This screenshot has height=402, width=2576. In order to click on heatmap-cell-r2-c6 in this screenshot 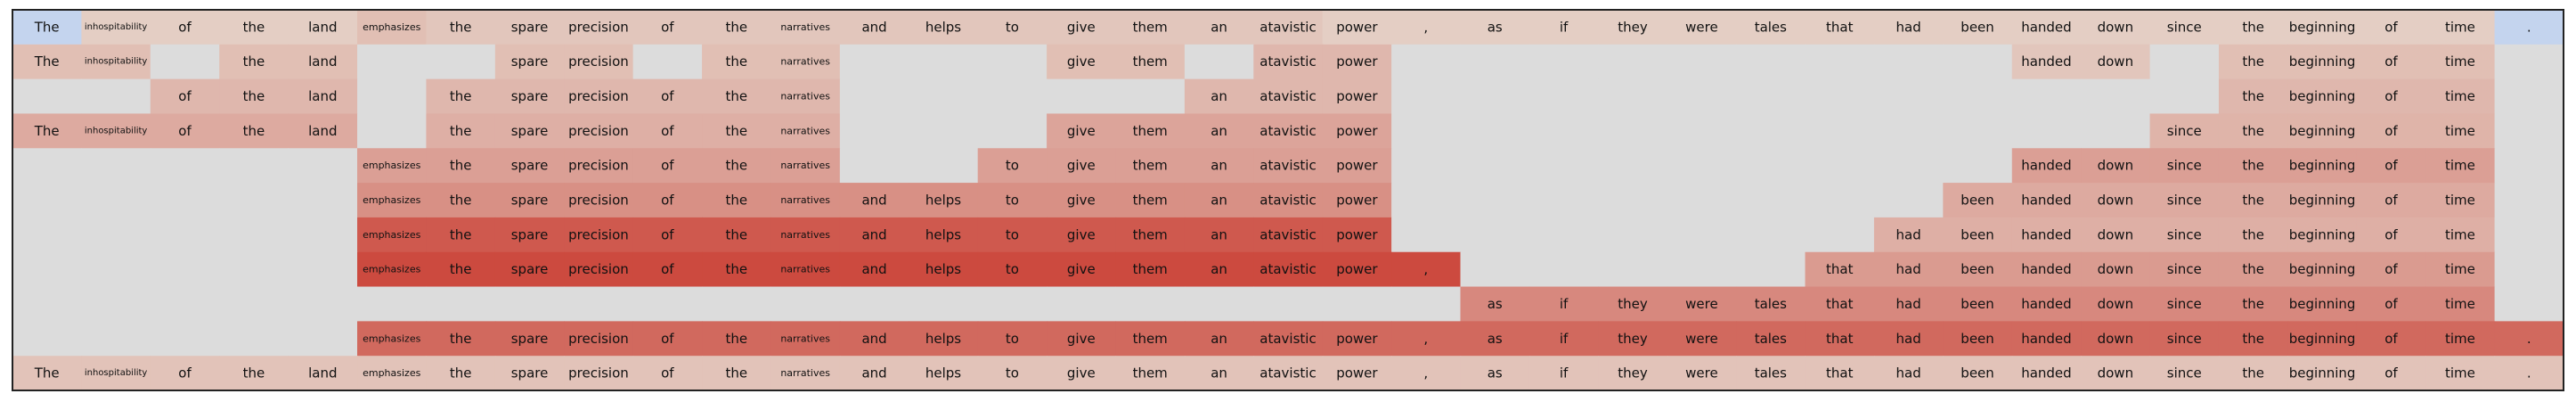, I will do `click(461, 96)`.